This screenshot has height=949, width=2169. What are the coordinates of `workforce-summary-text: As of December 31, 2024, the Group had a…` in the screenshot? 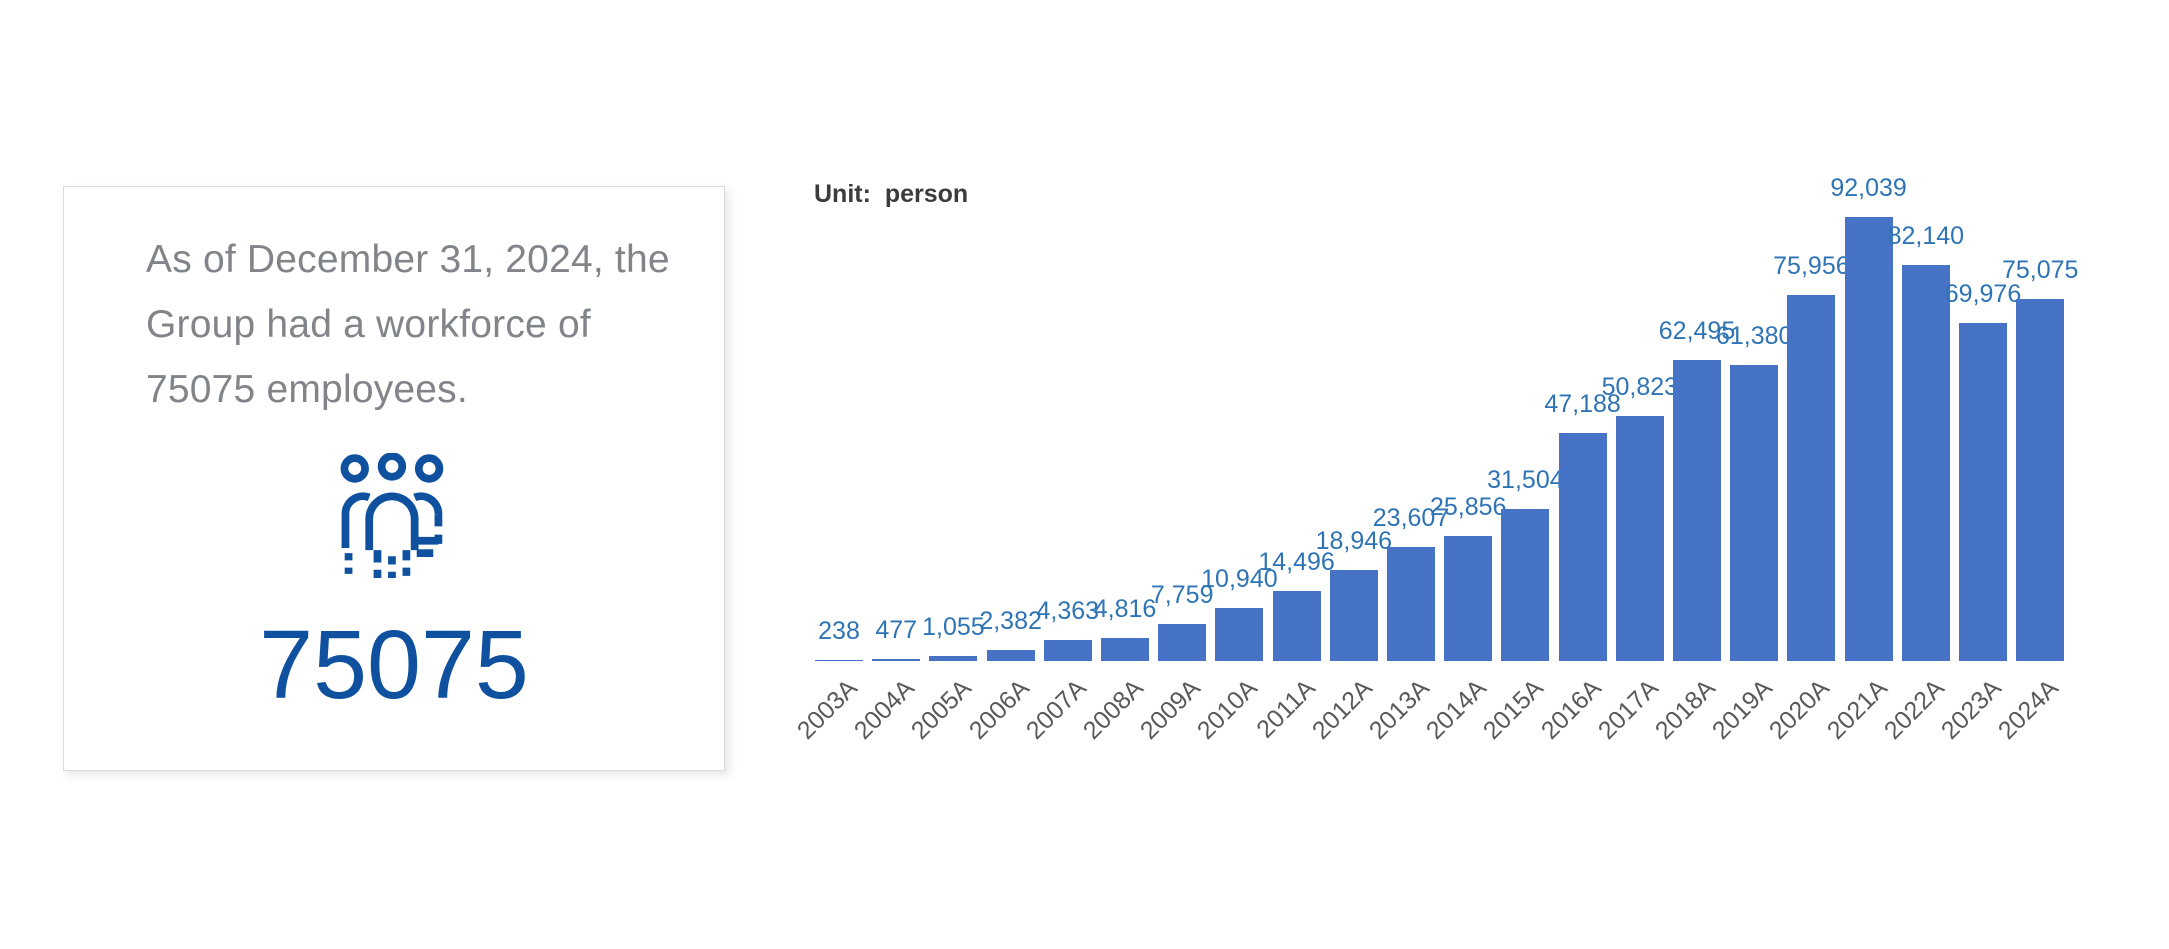 It's located at (408, 324).